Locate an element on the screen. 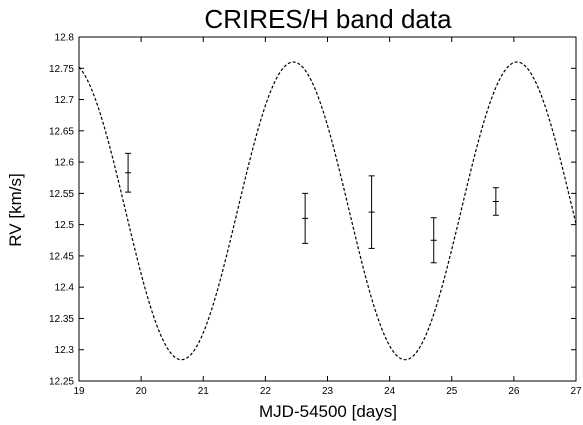 This screenshot has height=425, width=583. x-tick-label: 20 is located at coordinates (142, 391).